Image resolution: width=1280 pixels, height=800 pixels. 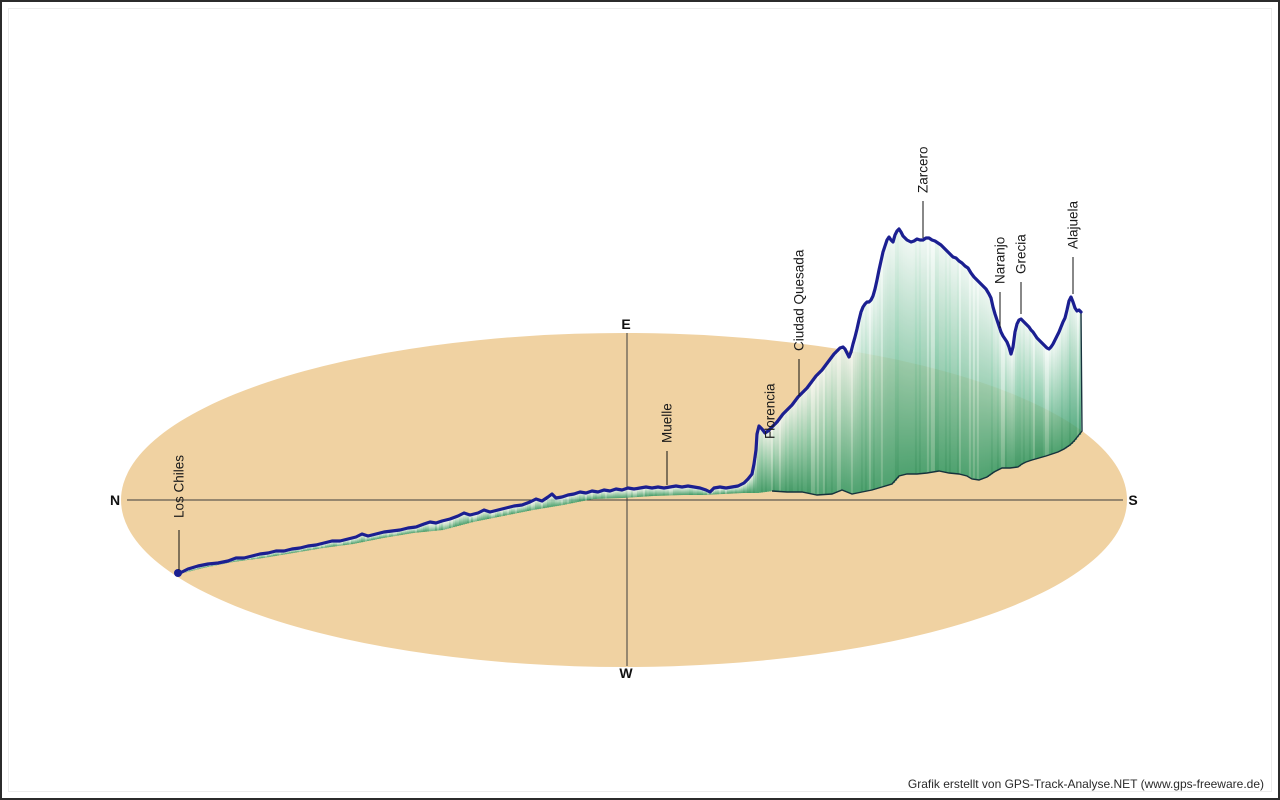 What do you see at coordinates (625, 324) in the screenshot?
I see `compass-east-label: E` at bounding box center [625, 324].